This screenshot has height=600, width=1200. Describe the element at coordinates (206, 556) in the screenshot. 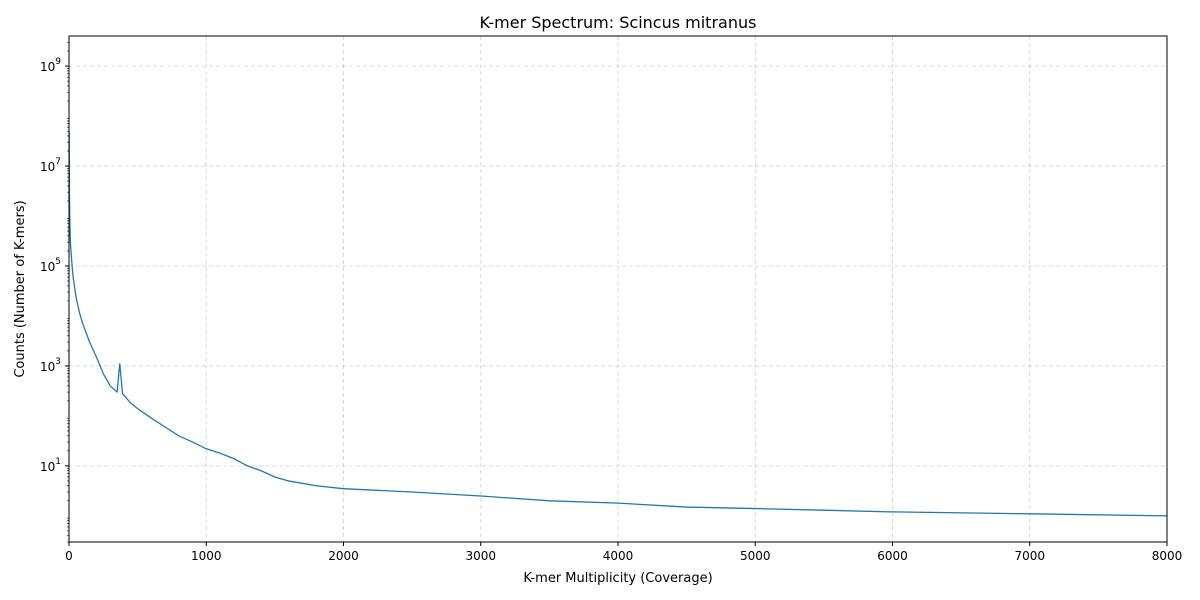

I see `x-tick-label: 1000` at that location.